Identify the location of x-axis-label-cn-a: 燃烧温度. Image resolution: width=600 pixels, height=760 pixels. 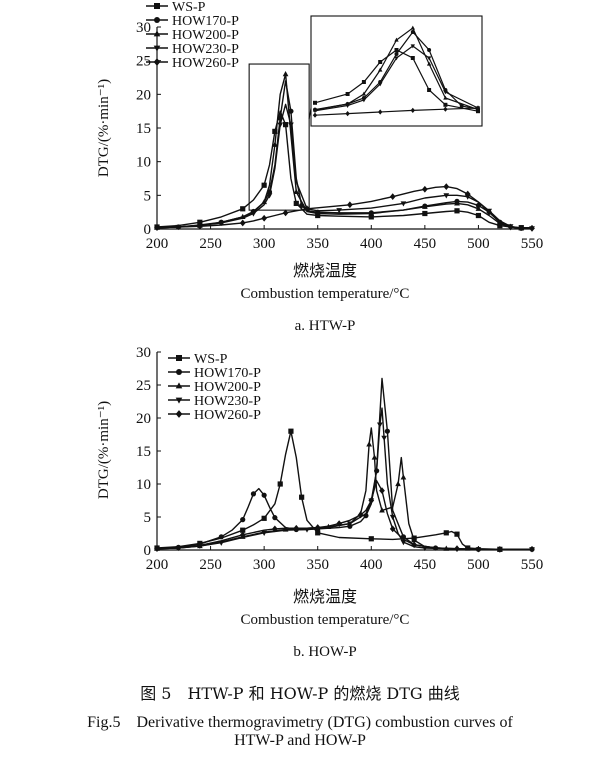
(325, 270).